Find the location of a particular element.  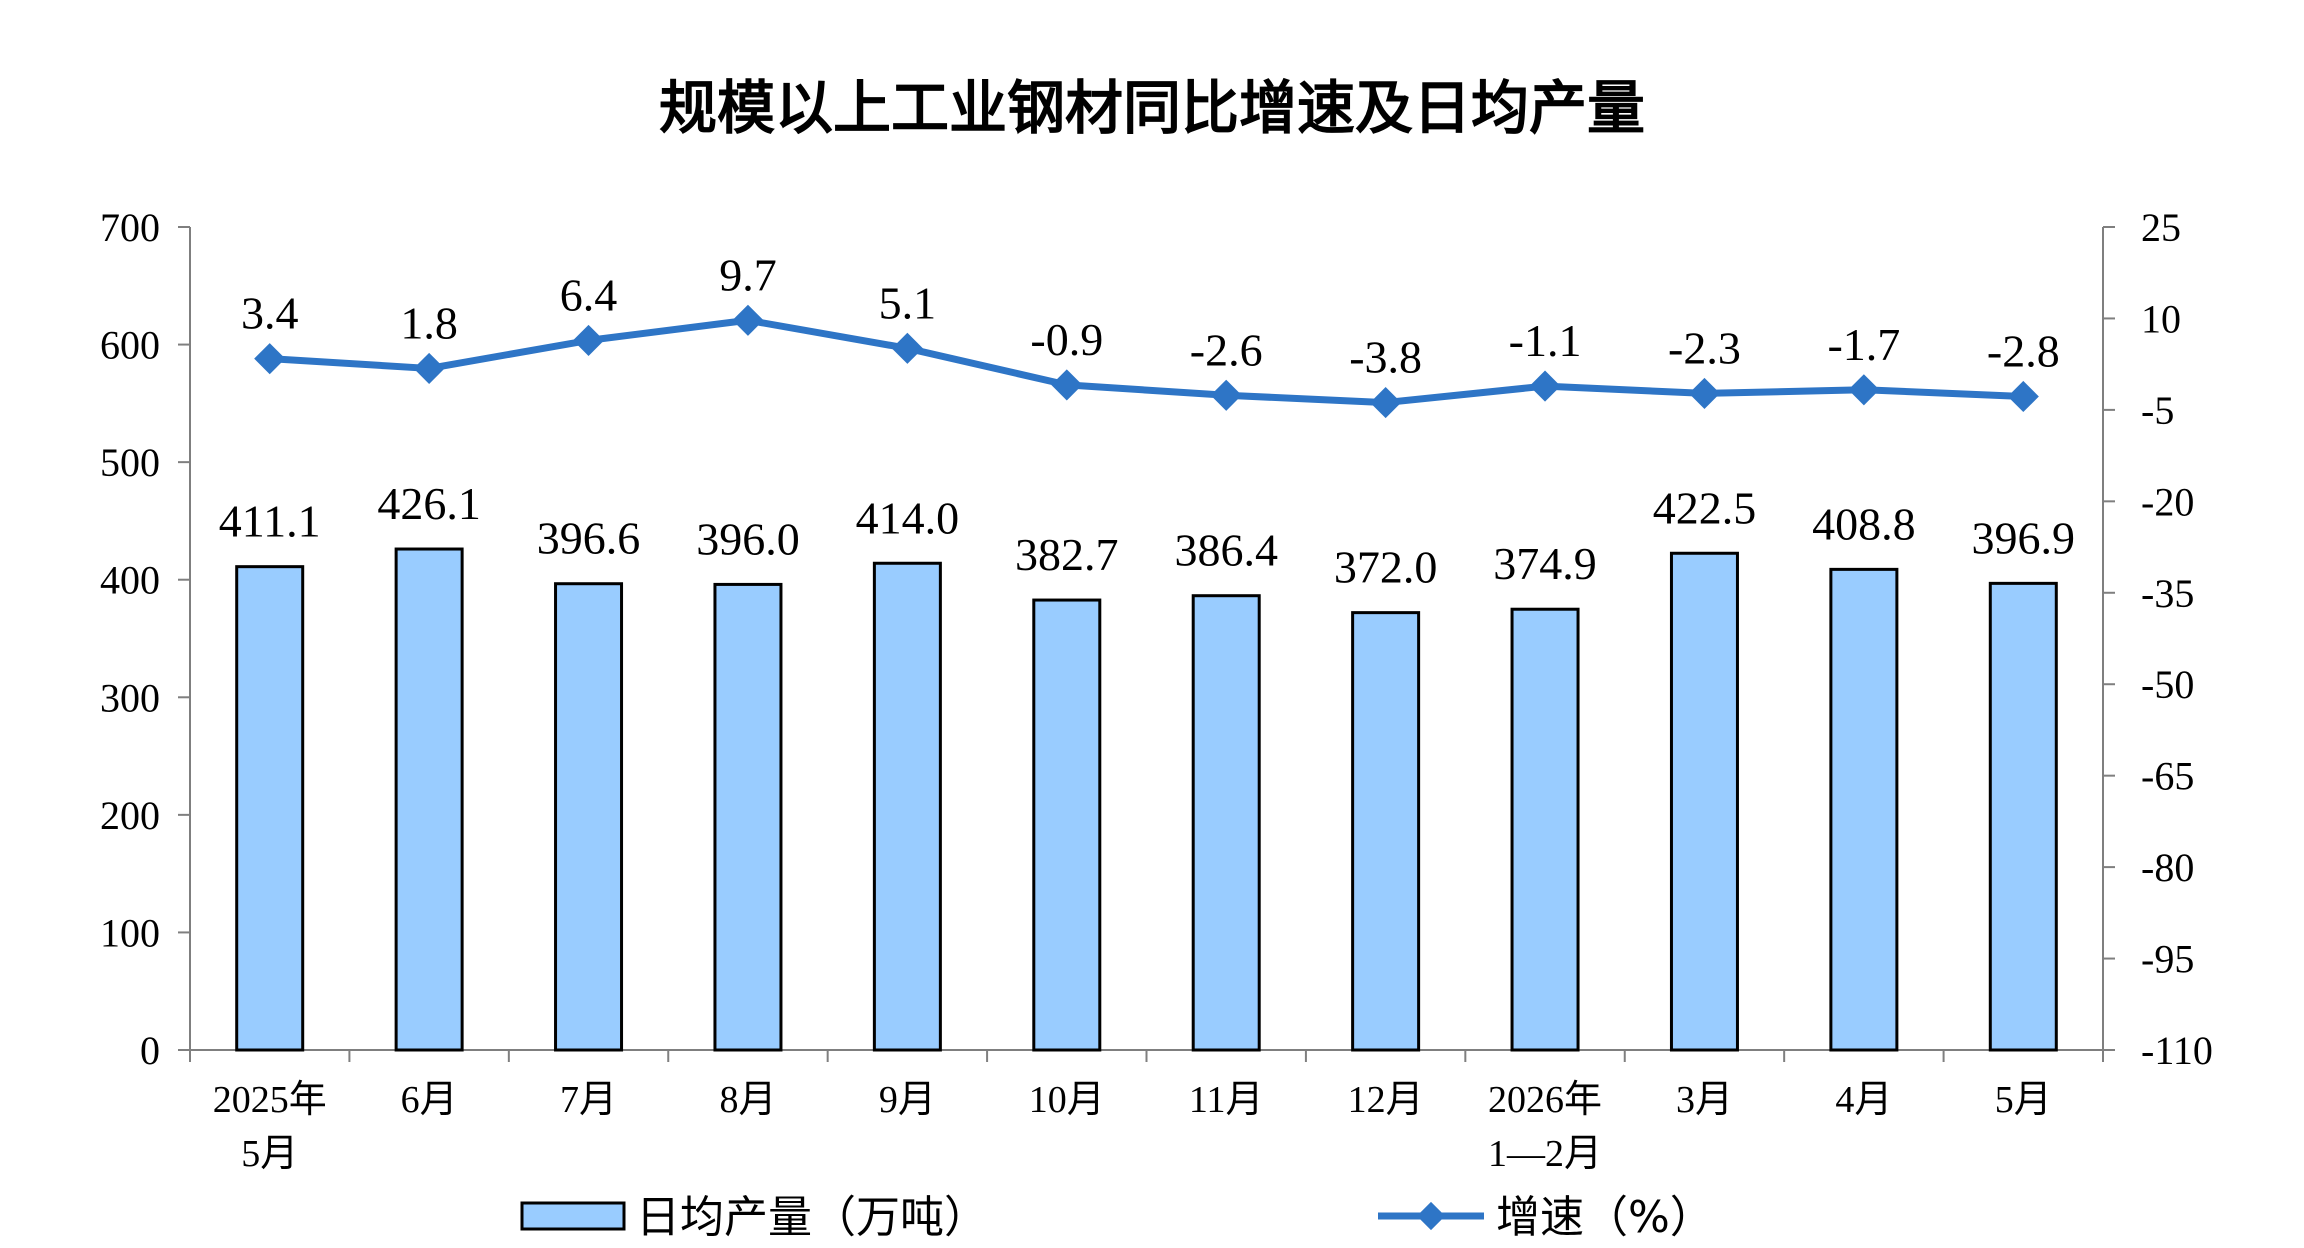

x-tick-label: 2025年 is located at coordinates (270, 1100).